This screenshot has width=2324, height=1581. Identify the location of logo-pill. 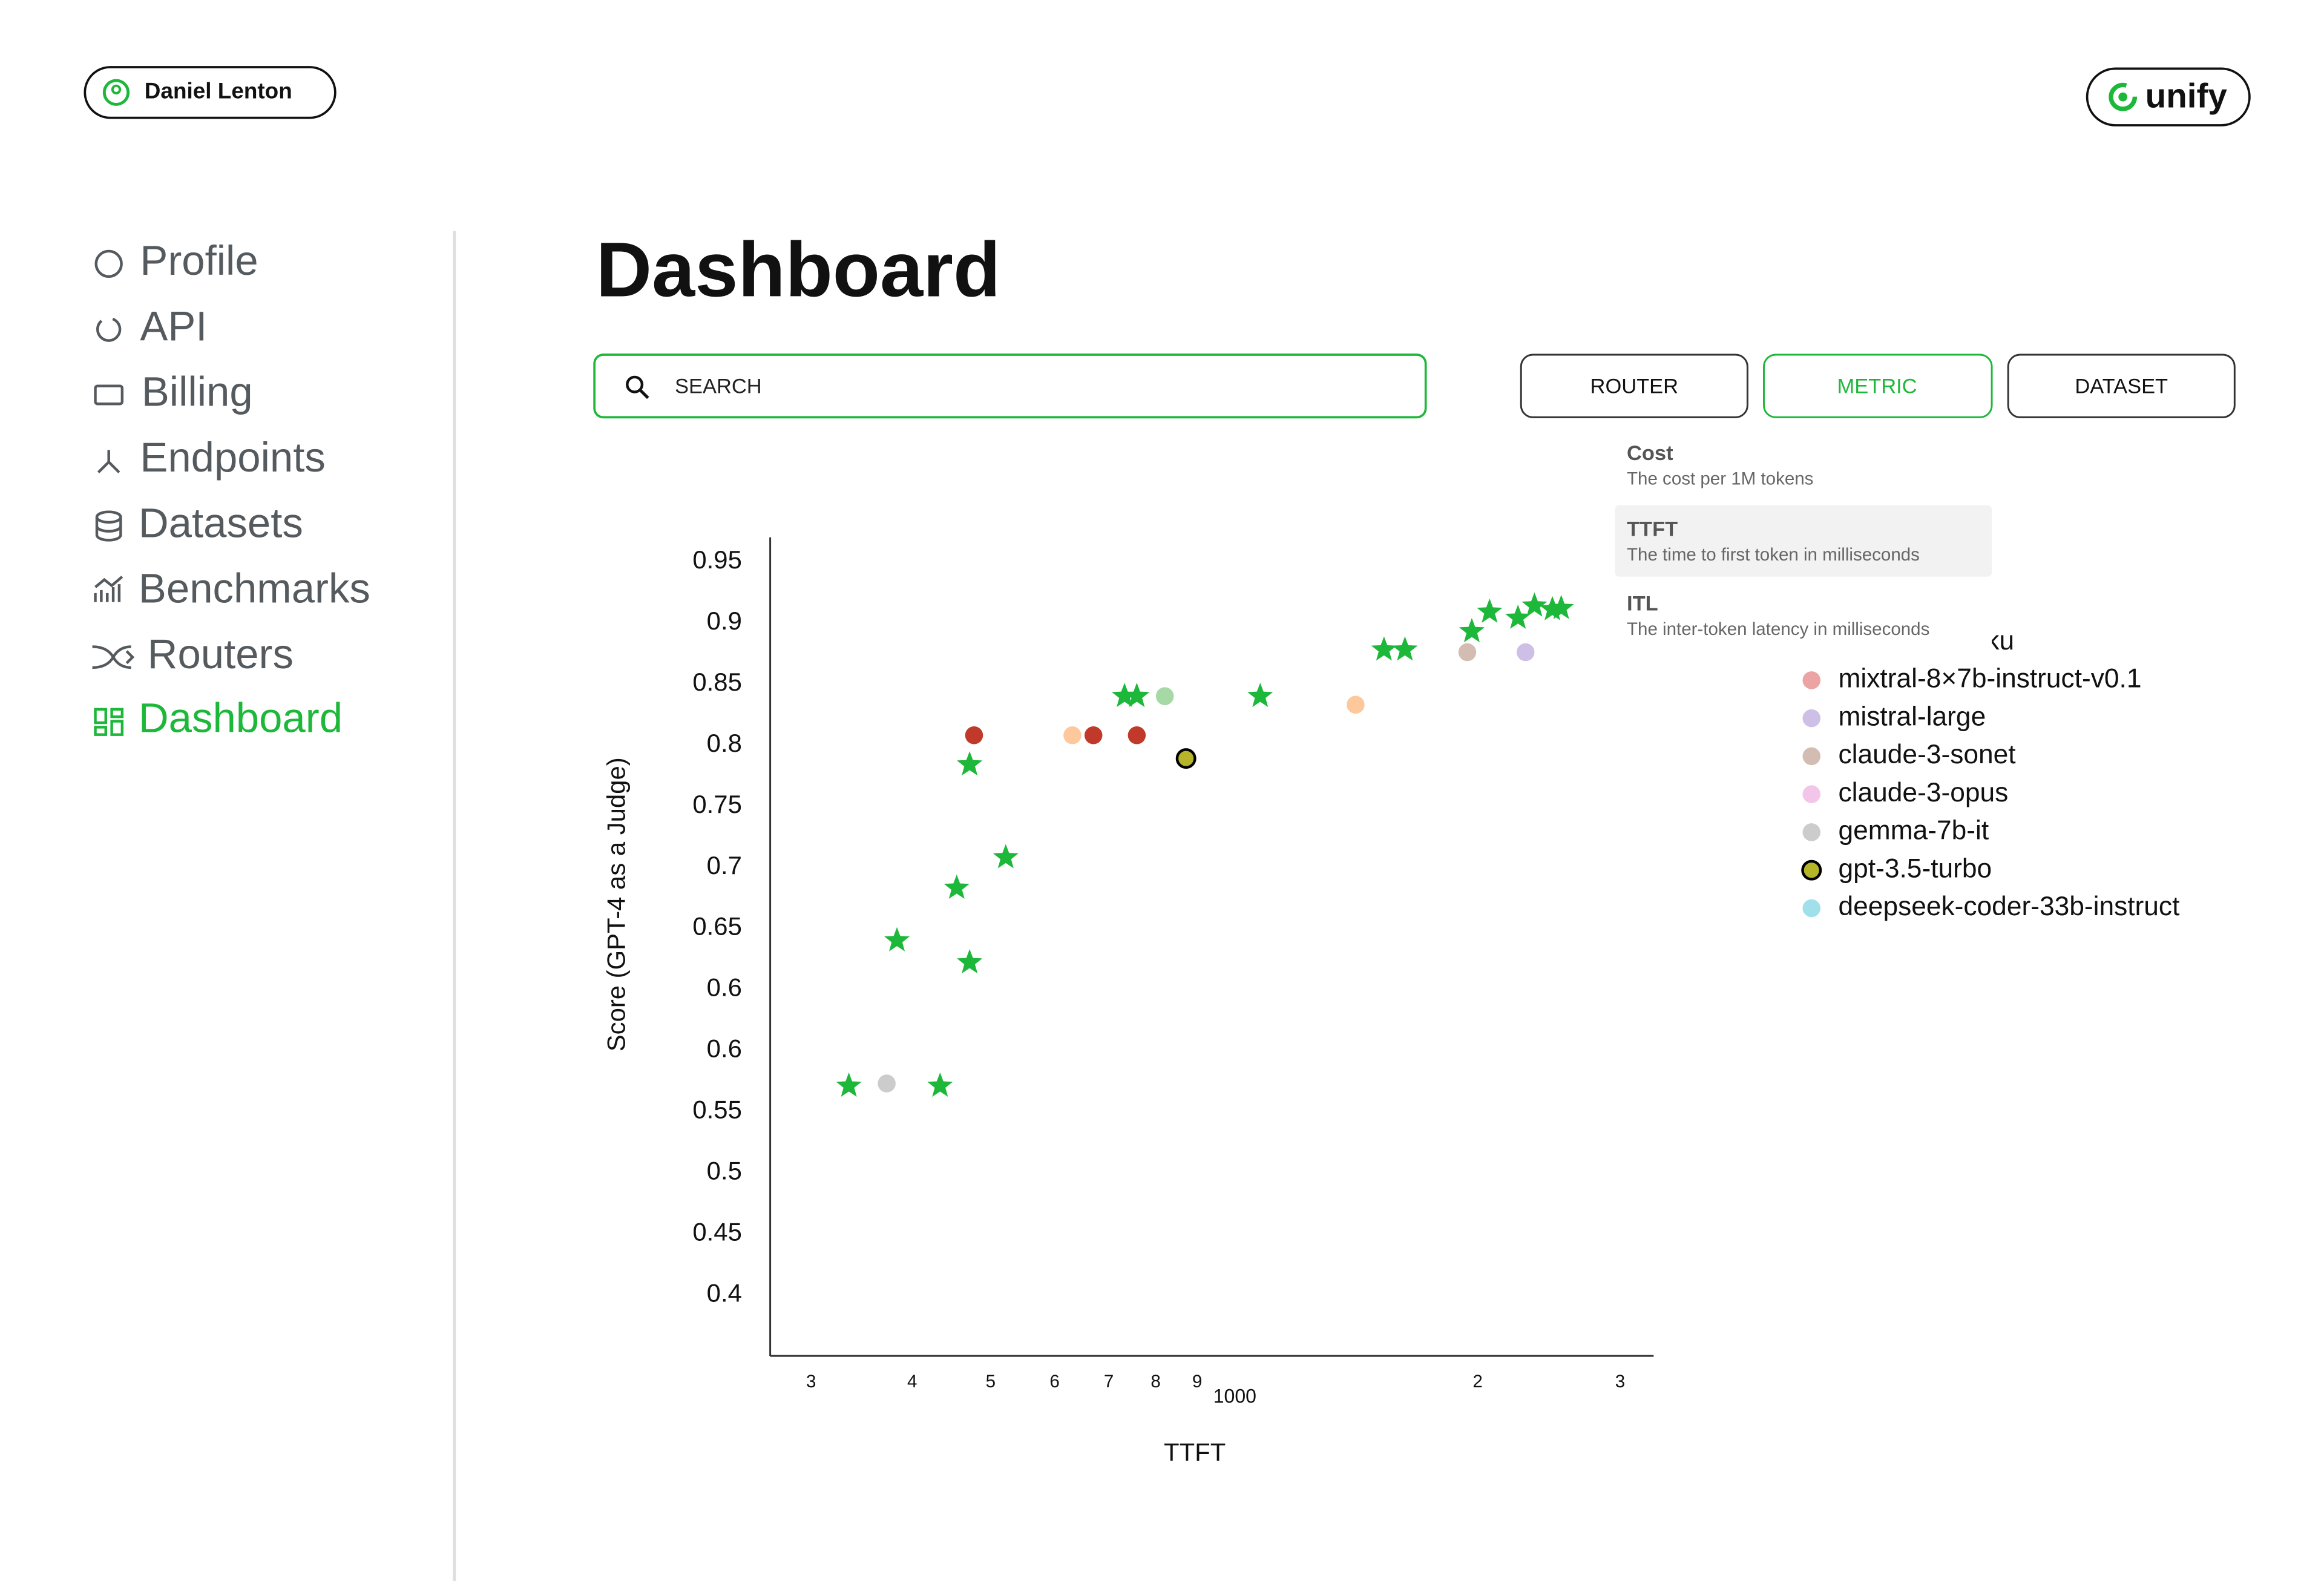
(2168, 97).